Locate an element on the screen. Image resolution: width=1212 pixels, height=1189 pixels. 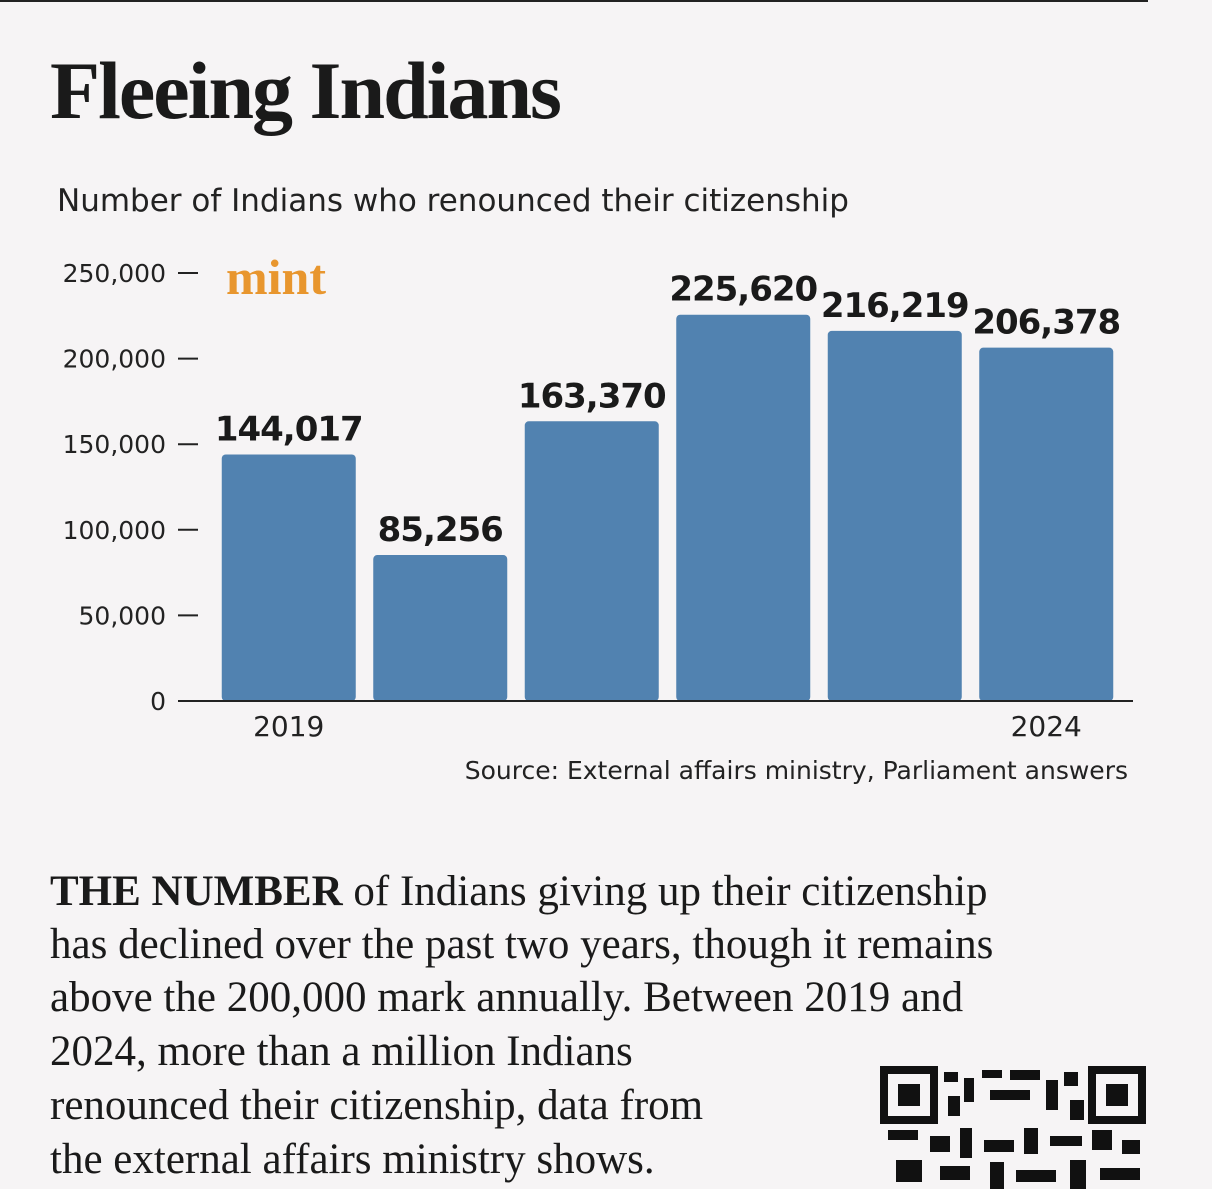
paragraph-line: the external affairs ministry shows. is located at coordinates (352, 1159).